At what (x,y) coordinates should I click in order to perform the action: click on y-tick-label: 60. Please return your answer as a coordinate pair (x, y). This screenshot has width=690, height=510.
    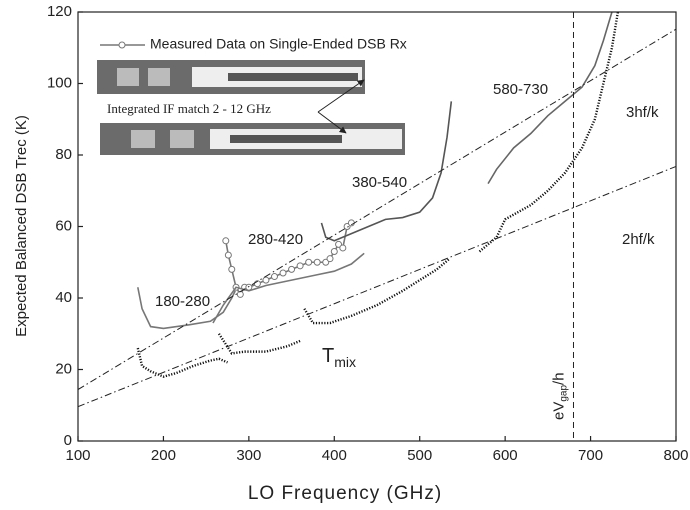
    Looking at the image, I should click on (63, 225).